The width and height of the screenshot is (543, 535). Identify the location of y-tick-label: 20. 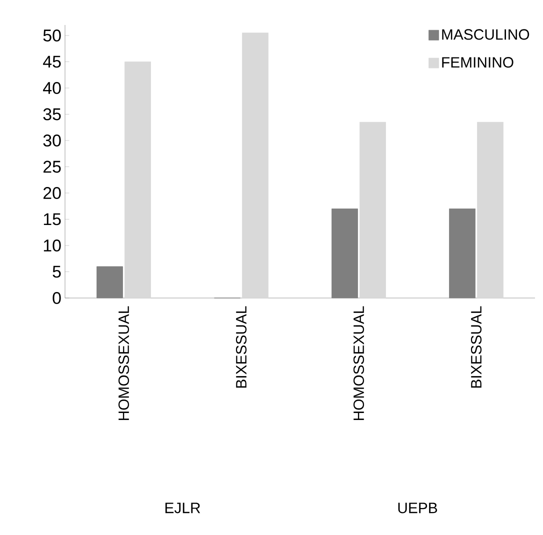
(52, 193).